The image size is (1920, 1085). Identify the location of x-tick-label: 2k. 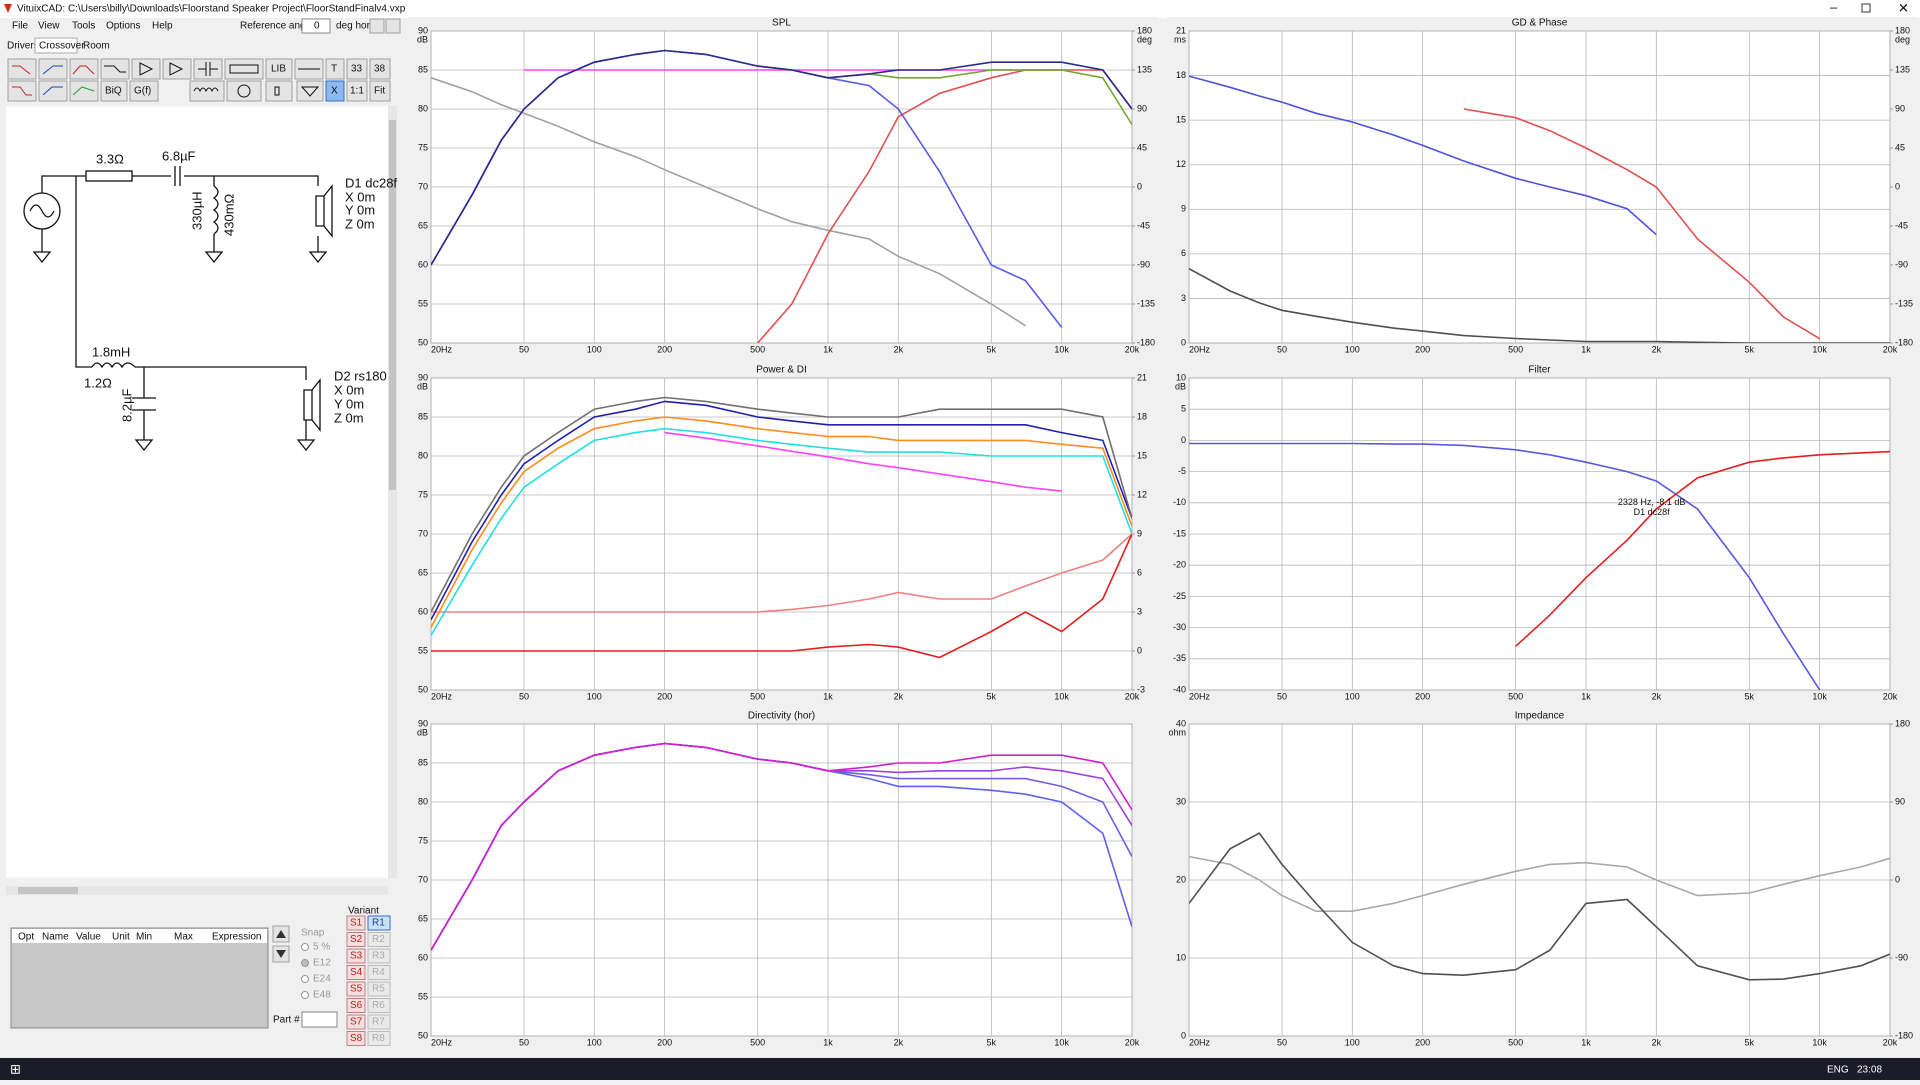
(1657, 696).